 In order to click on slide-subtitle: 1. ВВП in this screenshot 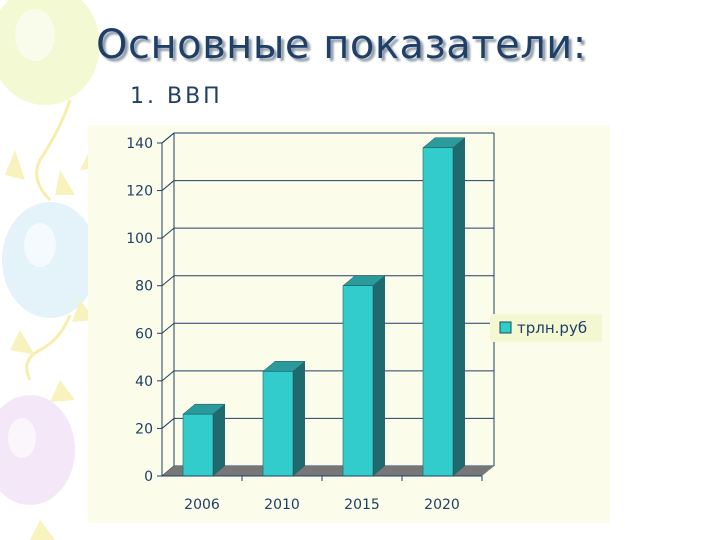, I will do `click(176, 96)`.